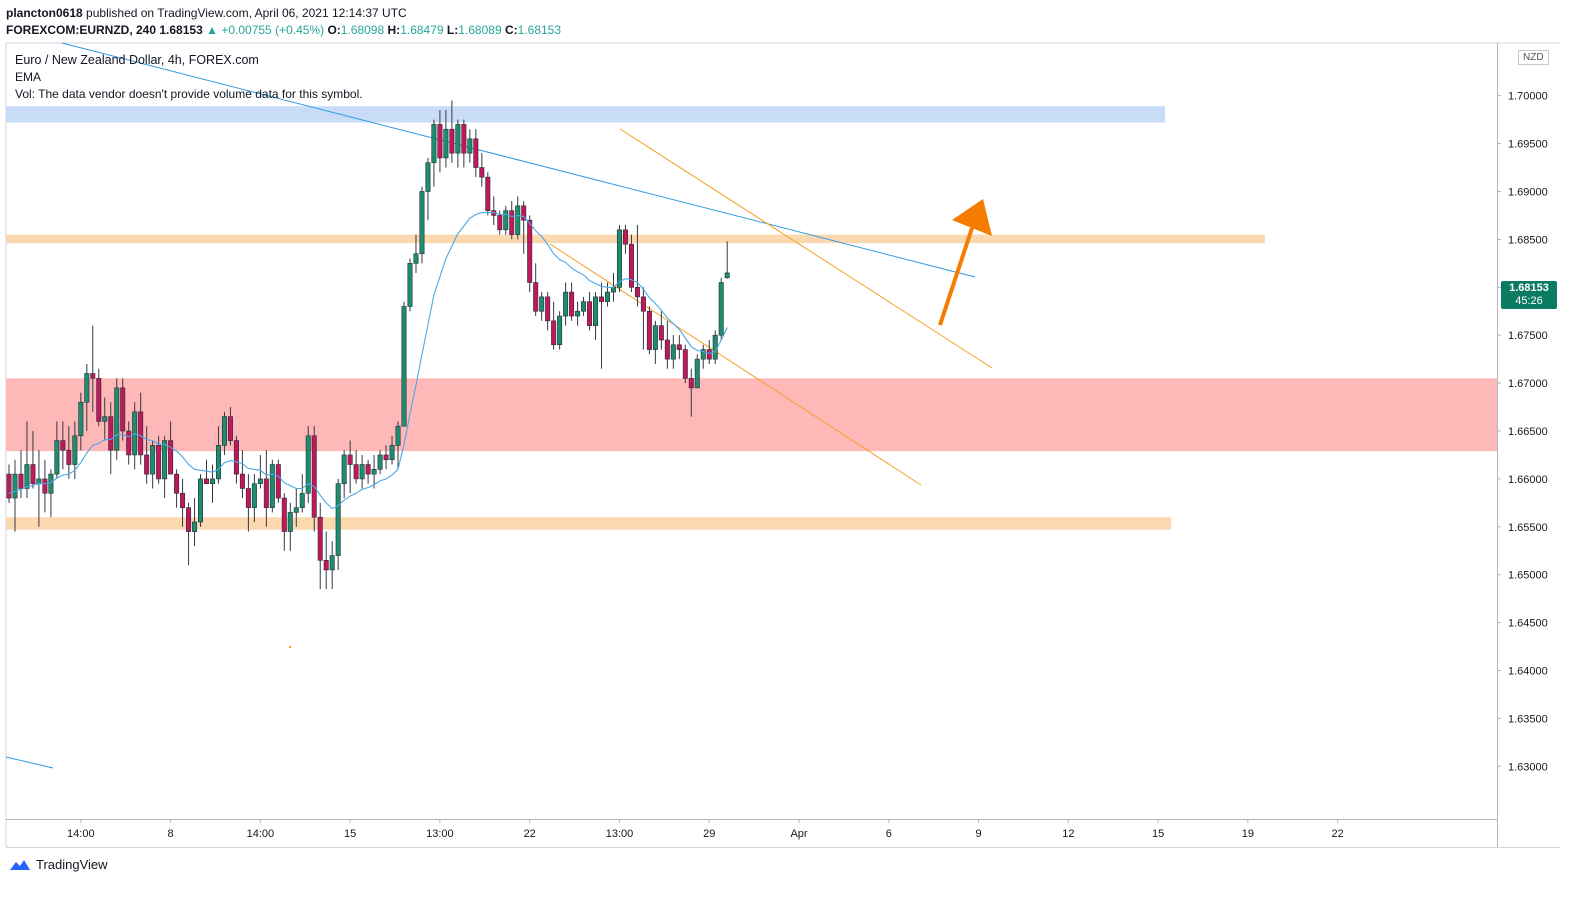 The width and height of the screenshot is (1591, 897). What do you see at coordinates (1528, 767) in the screenshot?
I see `price-tick-label: 1.63000` at bounding box center [1528, 767].